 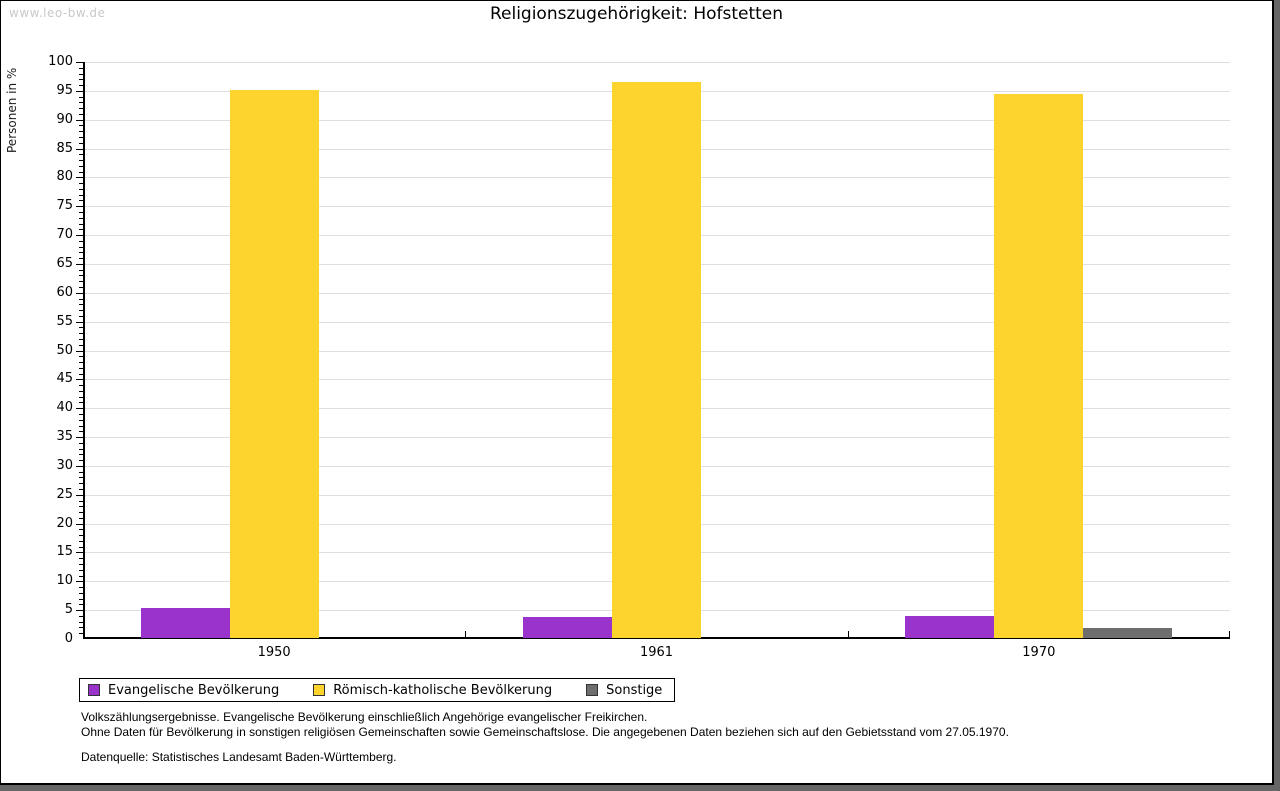 I want to click on y-tick-label: 75, so click(x=64, y=206).